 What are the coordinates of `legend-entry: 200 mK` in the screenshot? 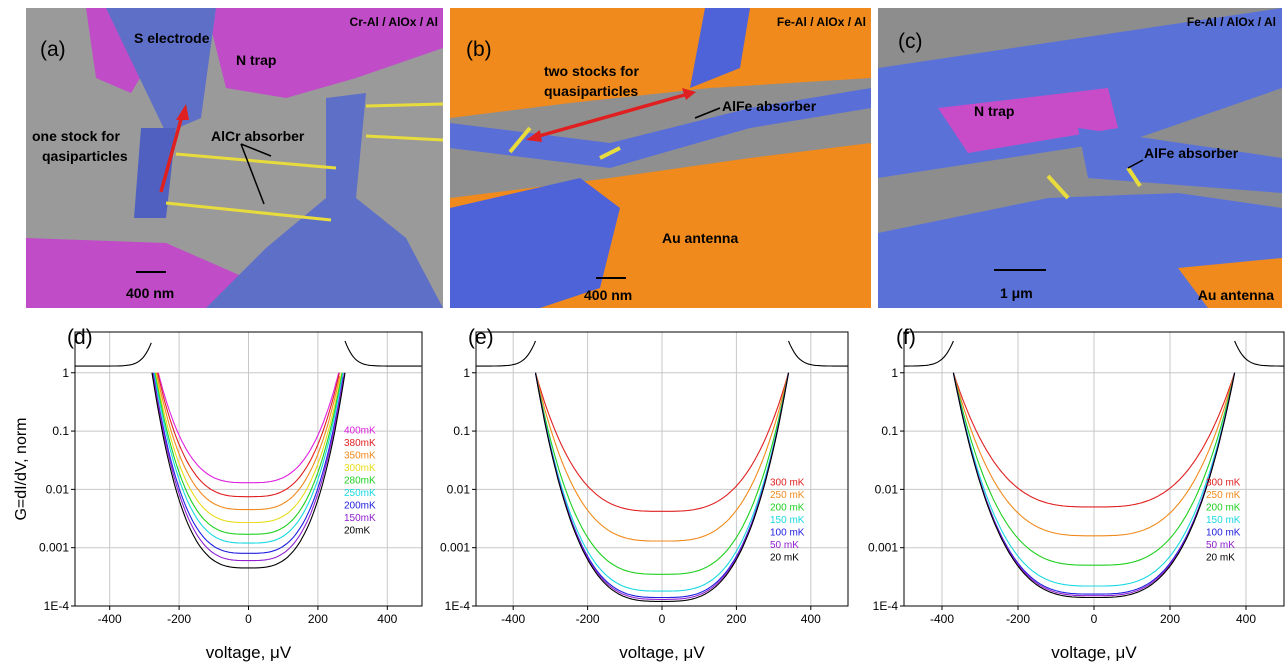 It's located at (1223, 507).